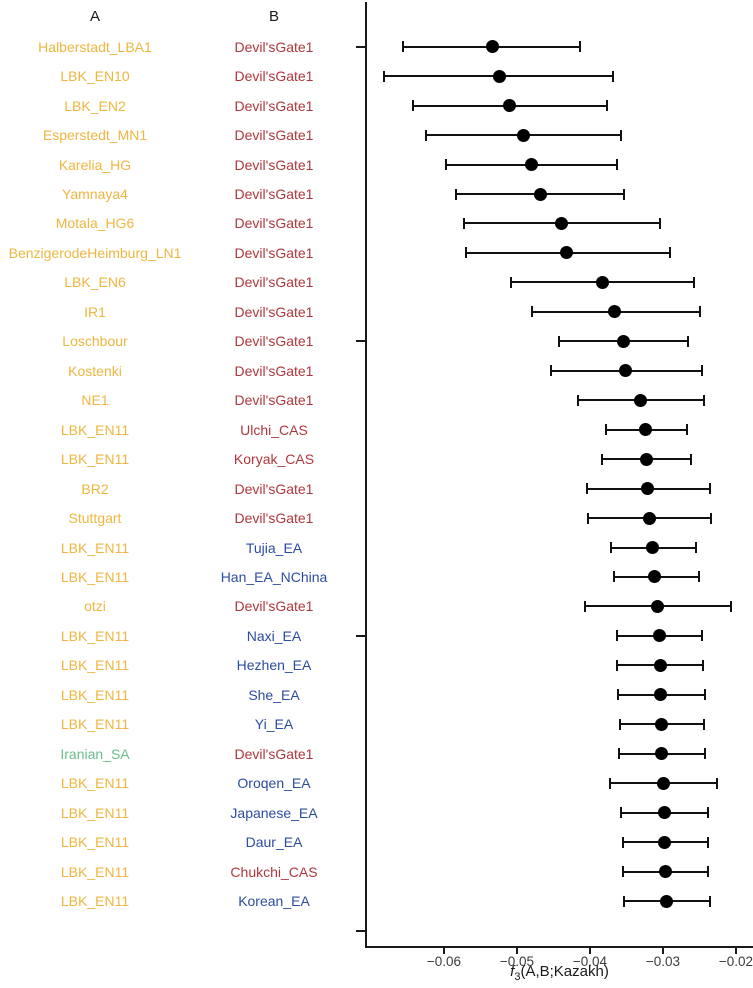 The image size is (753, 988). I want to click on row-label-a: LBK_EN10, so click(95, 76).